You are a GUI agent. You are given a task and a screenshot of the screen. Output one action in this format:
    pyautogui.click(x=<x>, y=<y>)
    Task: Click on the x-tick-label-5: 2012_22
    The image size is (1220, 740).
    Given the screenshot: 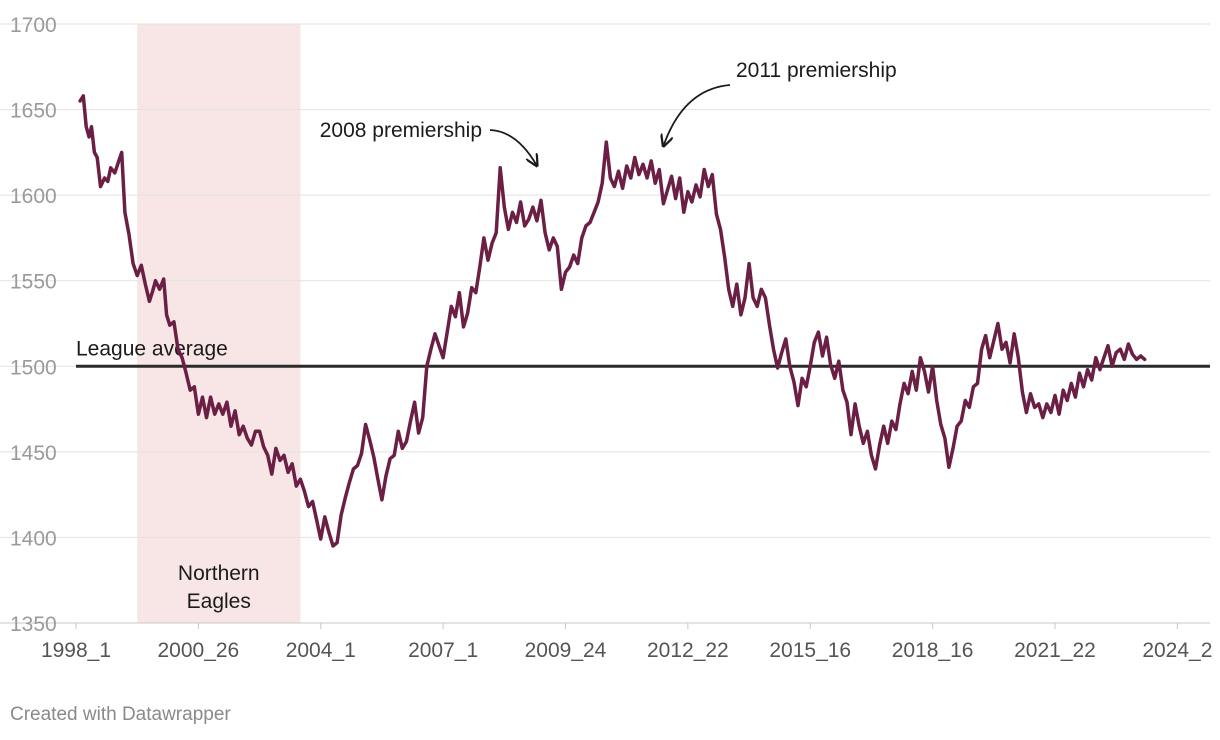 What is the action you would take?
    pyautogui.click(x=688, y=650)
    